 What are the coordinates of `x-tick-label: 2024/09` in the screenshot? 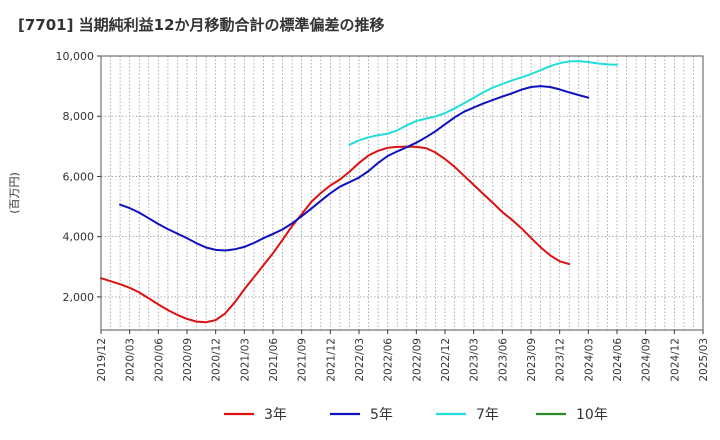 It's located at (647, 360).